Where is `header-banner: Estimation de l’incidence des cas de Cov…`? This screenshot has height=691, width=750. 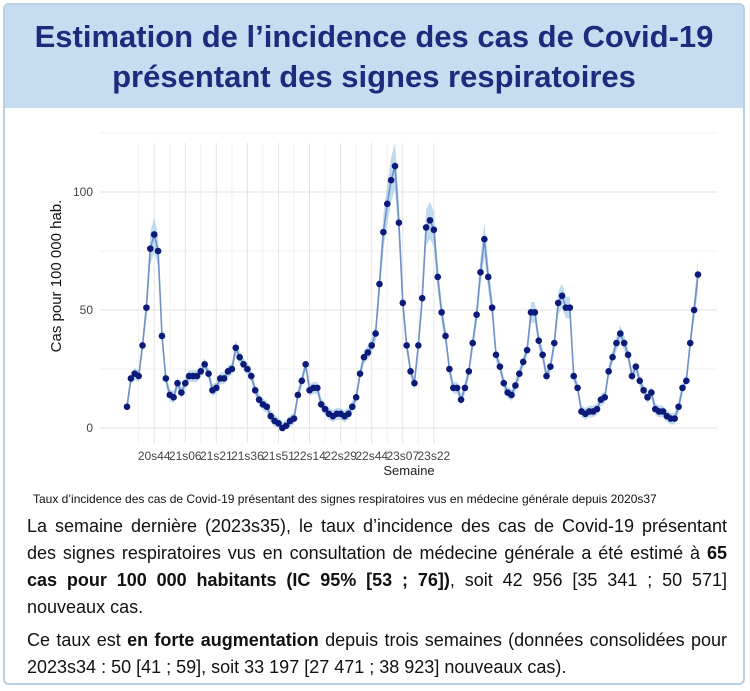
header-banner: Estimation de l’incidence des cas de Cov… is located at coordinates (374, 56).